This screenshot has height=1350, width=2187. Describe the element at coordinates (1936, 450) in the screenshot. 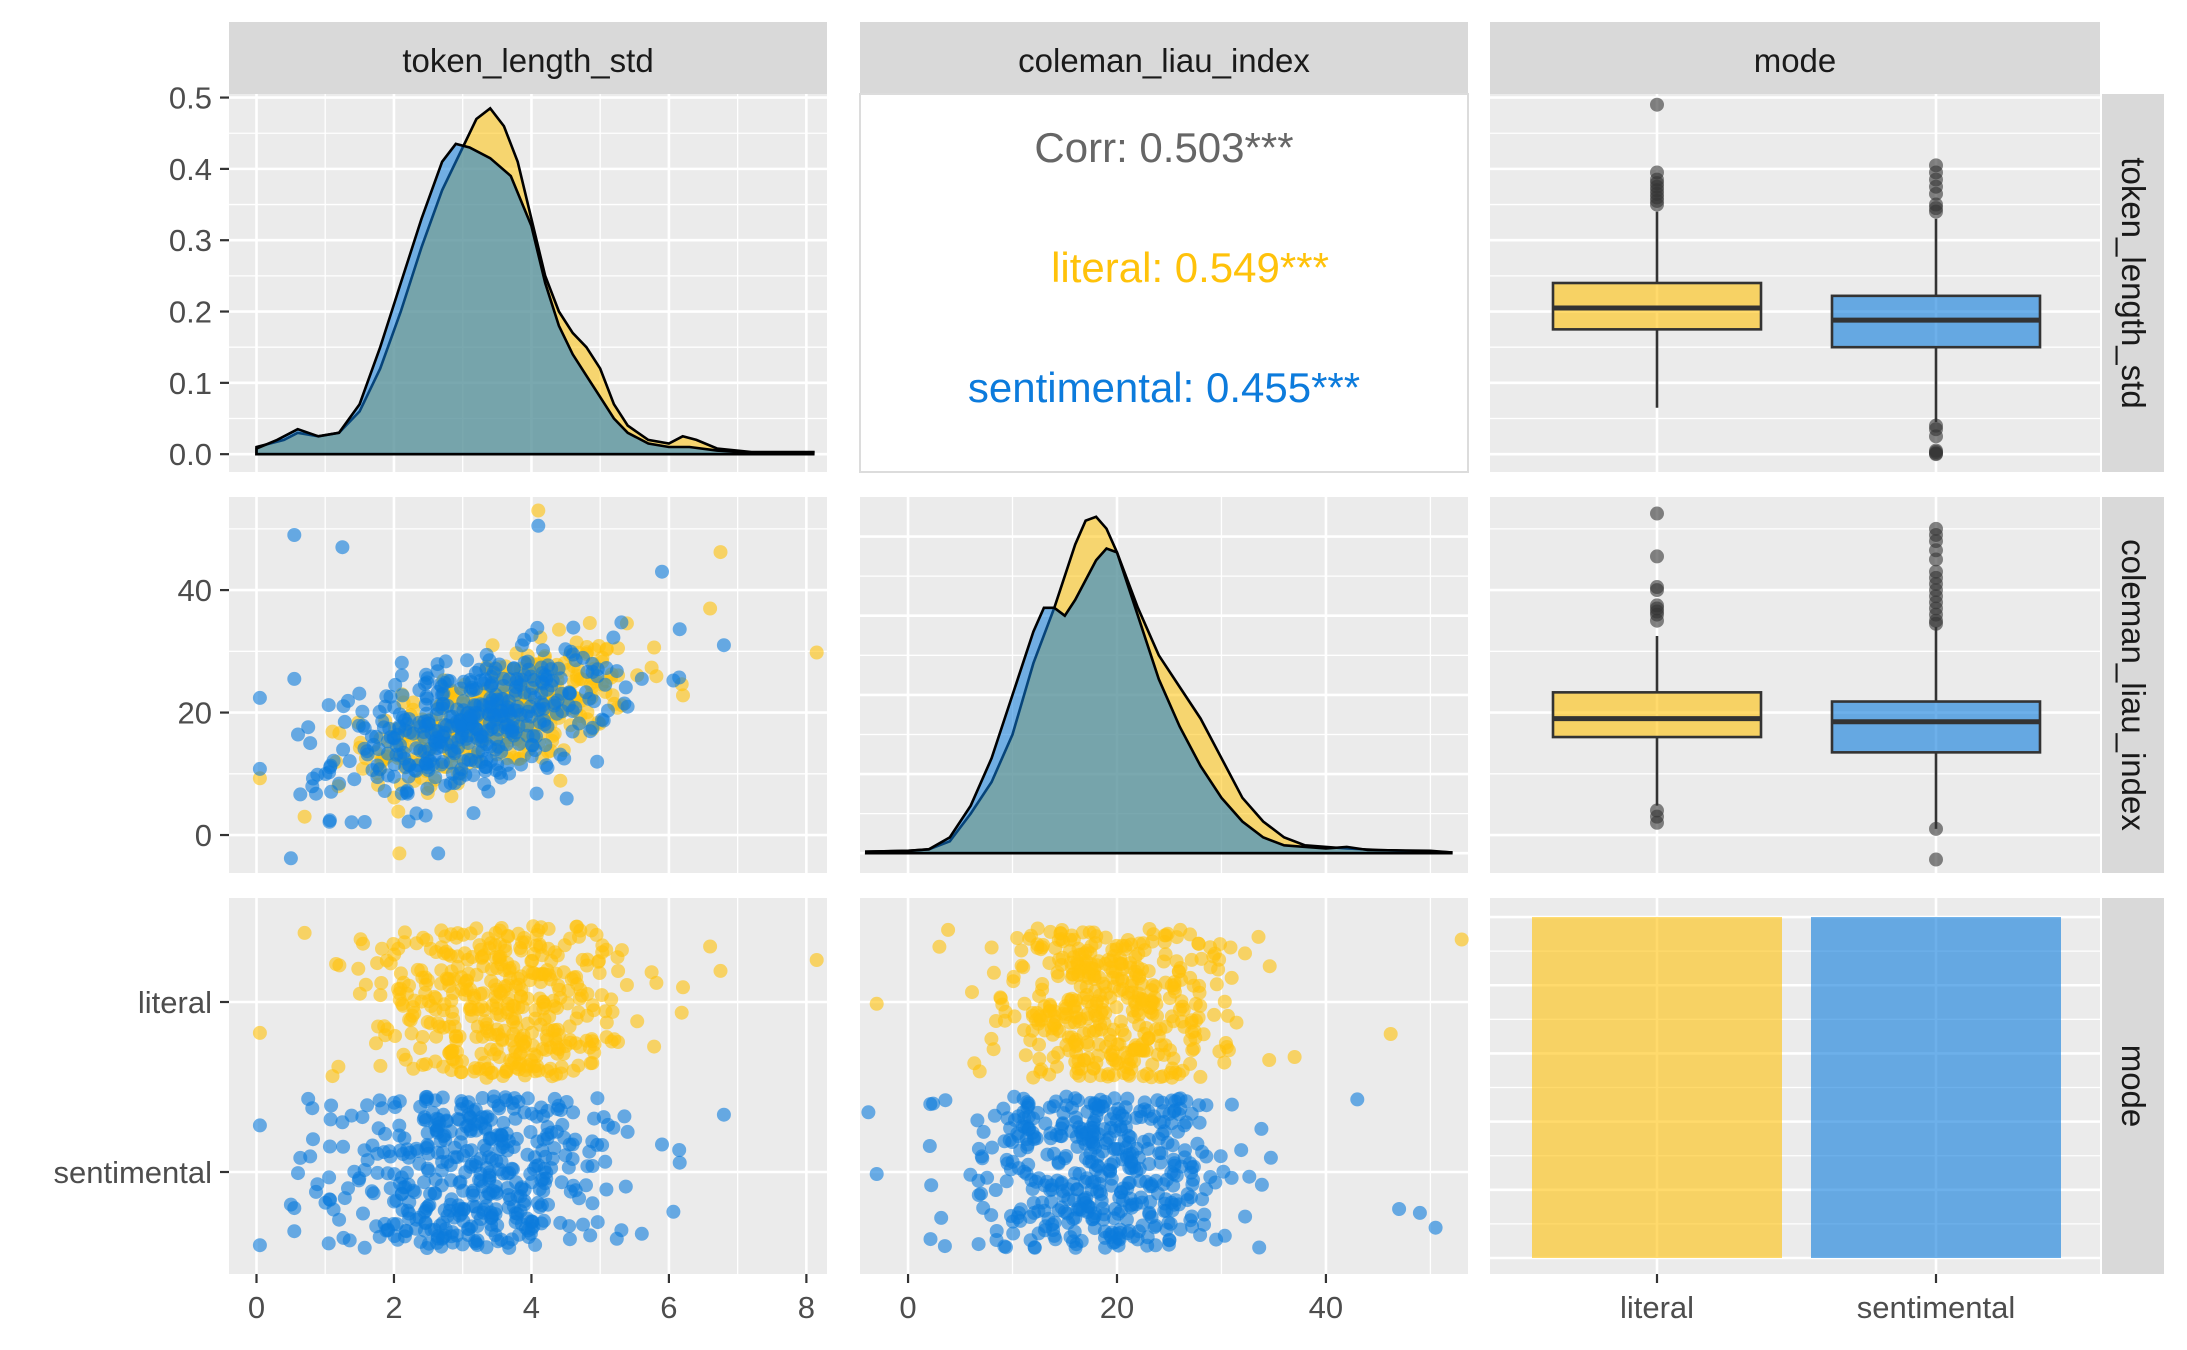

I see `box-outlier-sentimental` at that location.